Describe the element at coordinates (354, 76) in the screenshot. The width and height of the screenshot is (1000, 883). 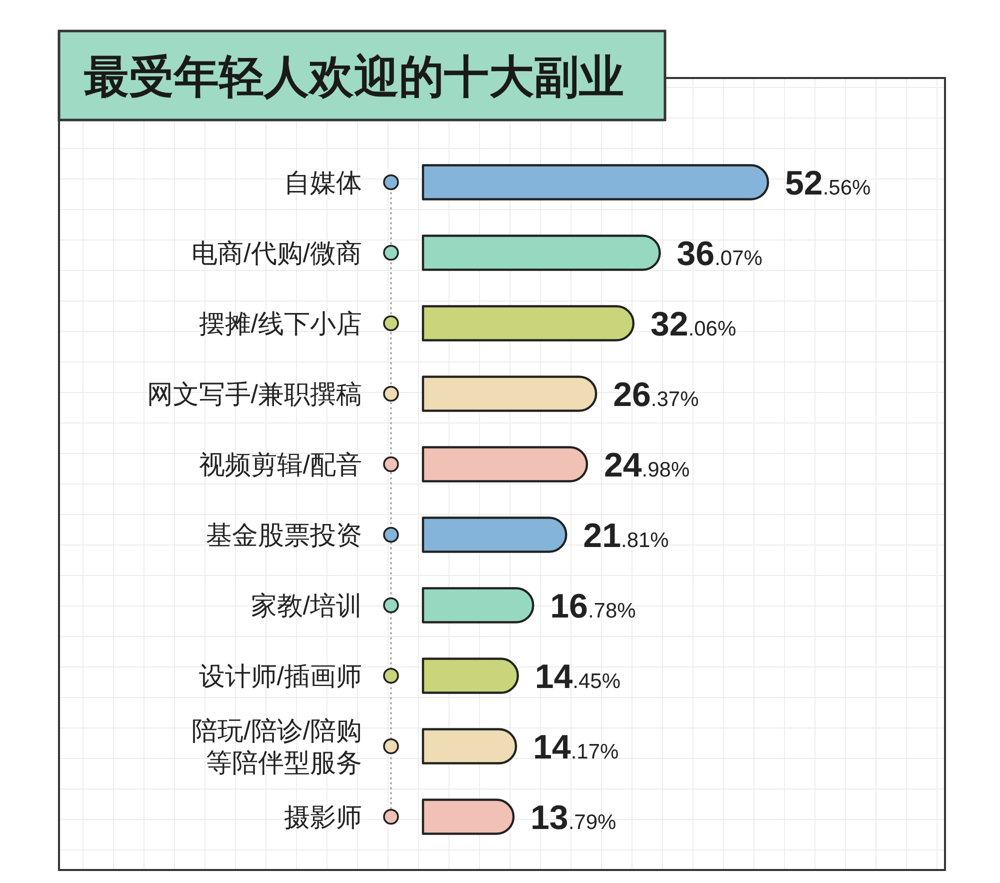
I see `title: 最受年轻人欢迎的十大副业` at that location.